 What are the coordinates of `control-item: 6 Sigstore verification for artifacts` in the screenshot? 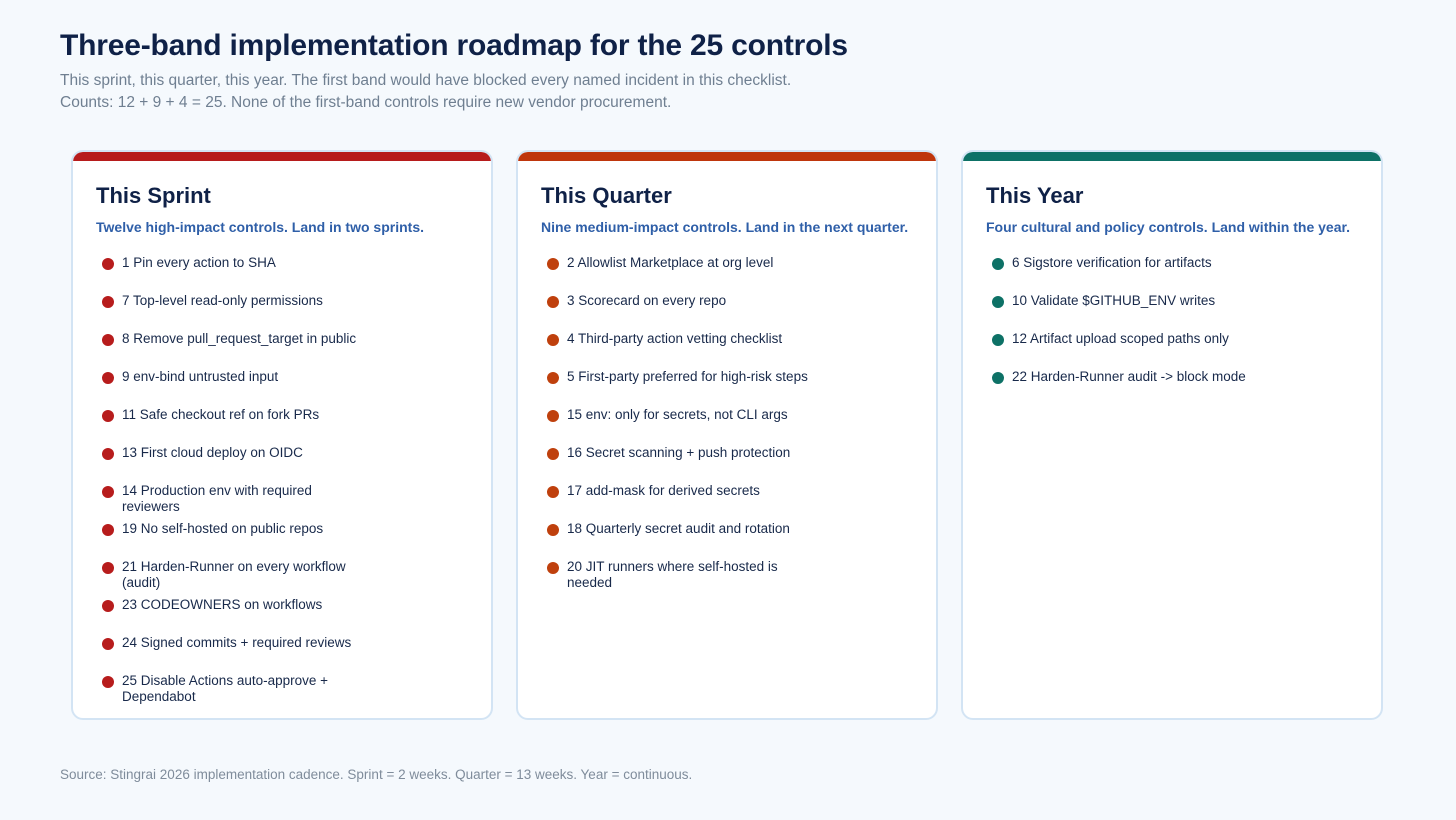 It's located at (1122, 263).